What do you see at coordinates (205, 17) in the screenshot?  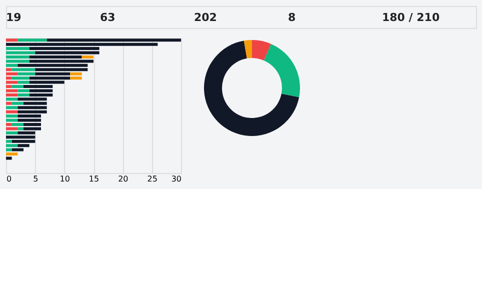 I see `text: 202` at bounding box center [205, 17].